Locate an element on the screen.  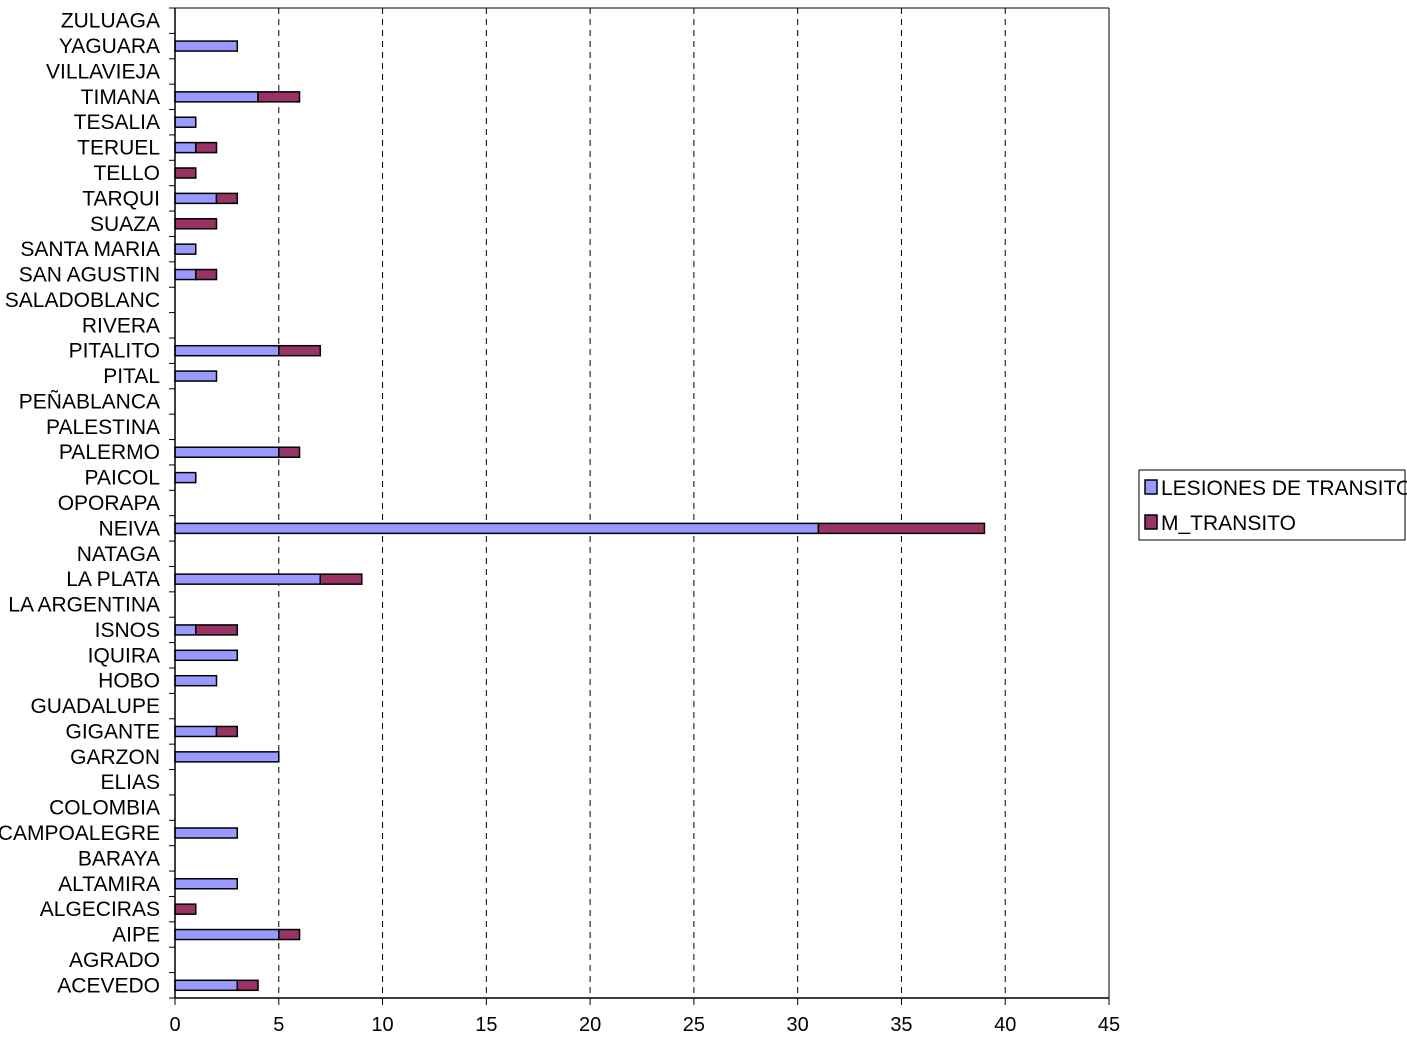
category-label: AGRADO is located at coordinates (114, 960).